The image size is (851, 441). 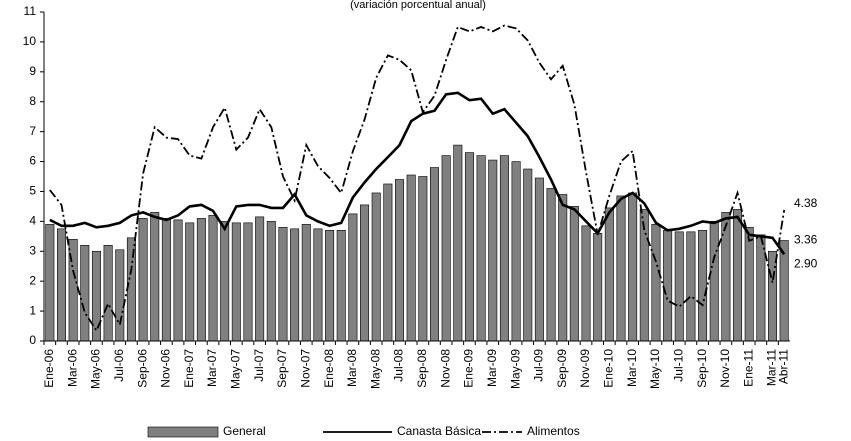 What do you see at coordinates (515, 369) in the screenshot?
I see `x-tick-label: May-09` at bounding box center [515, 369].